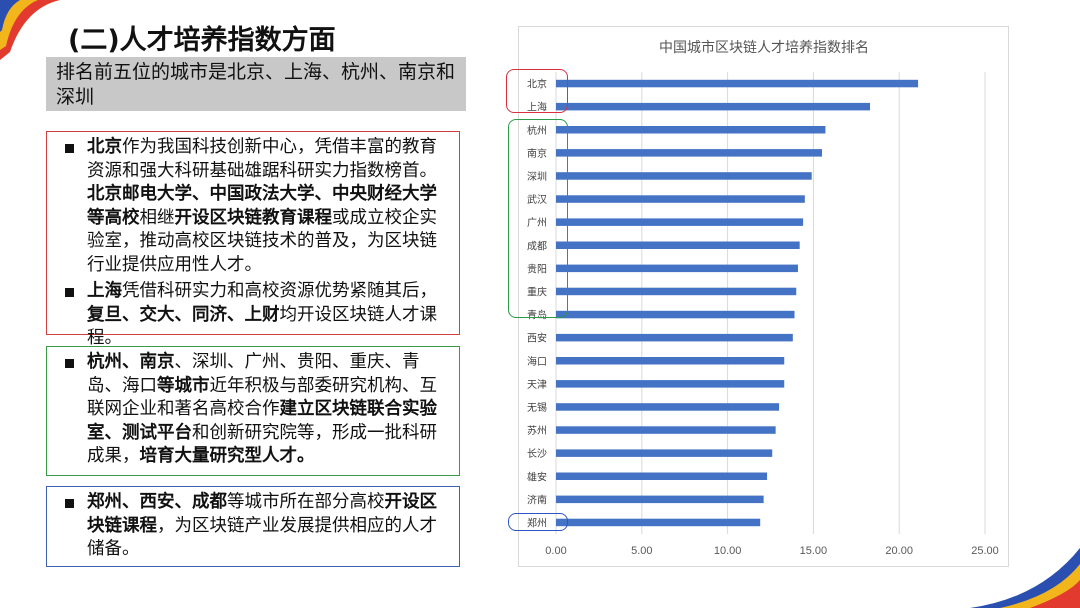  Describe the element at coordinates (262, 241) in the screenshot. I see `text-run: 或成立校企实验室，推动高校区块链技术的普及，为区块链行业提供应用性人才。` at that location.